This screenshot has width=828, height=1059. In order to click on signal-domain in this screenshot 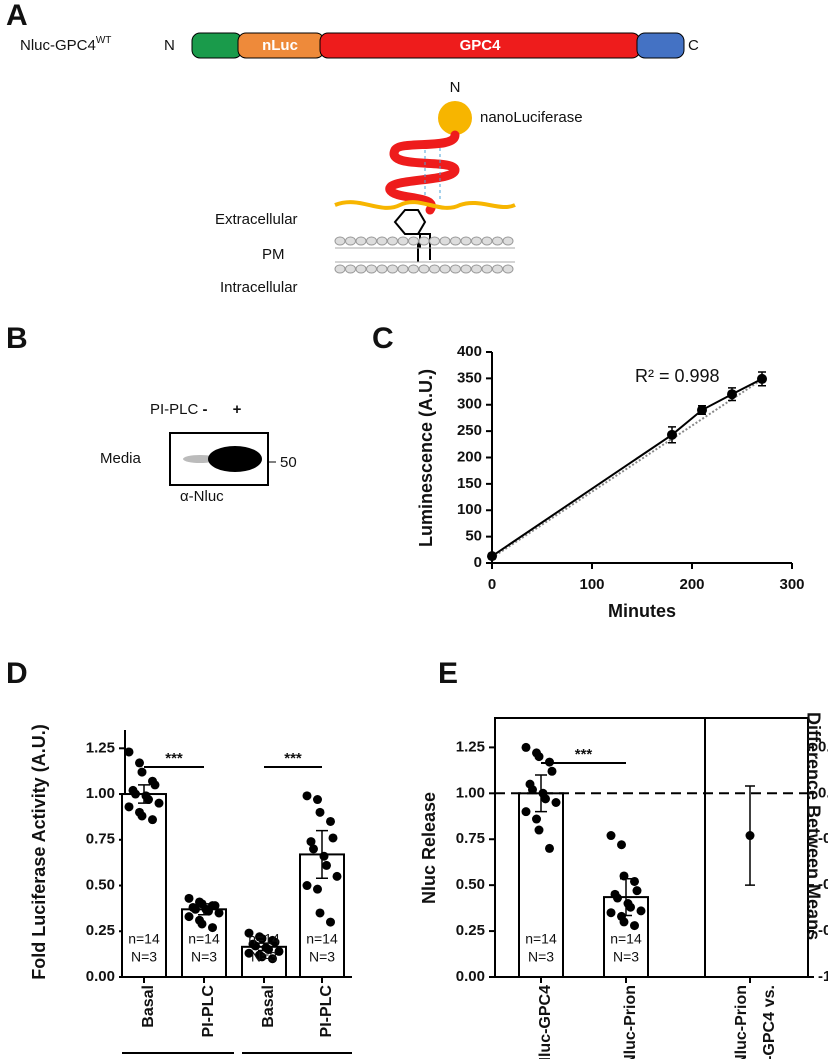, I will do `click(217, 45)`.